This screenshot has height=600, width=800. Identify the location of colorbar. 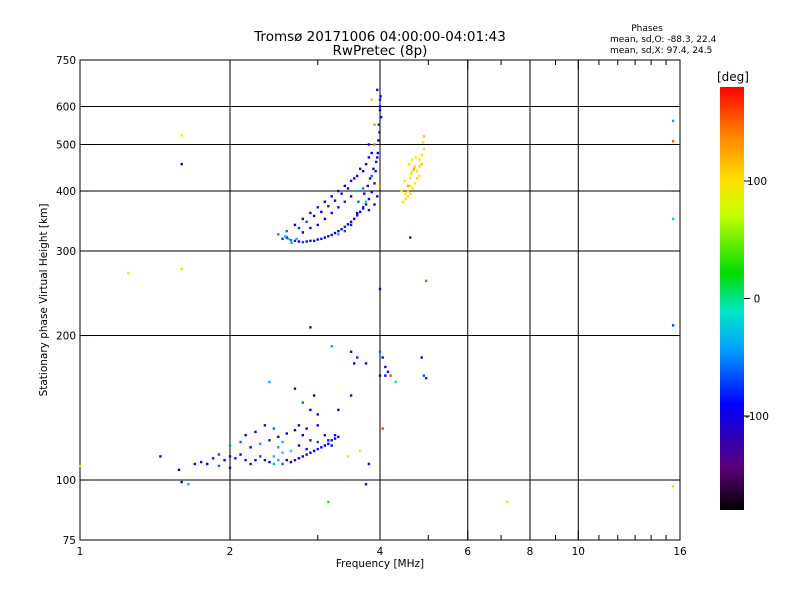
(732, 298).